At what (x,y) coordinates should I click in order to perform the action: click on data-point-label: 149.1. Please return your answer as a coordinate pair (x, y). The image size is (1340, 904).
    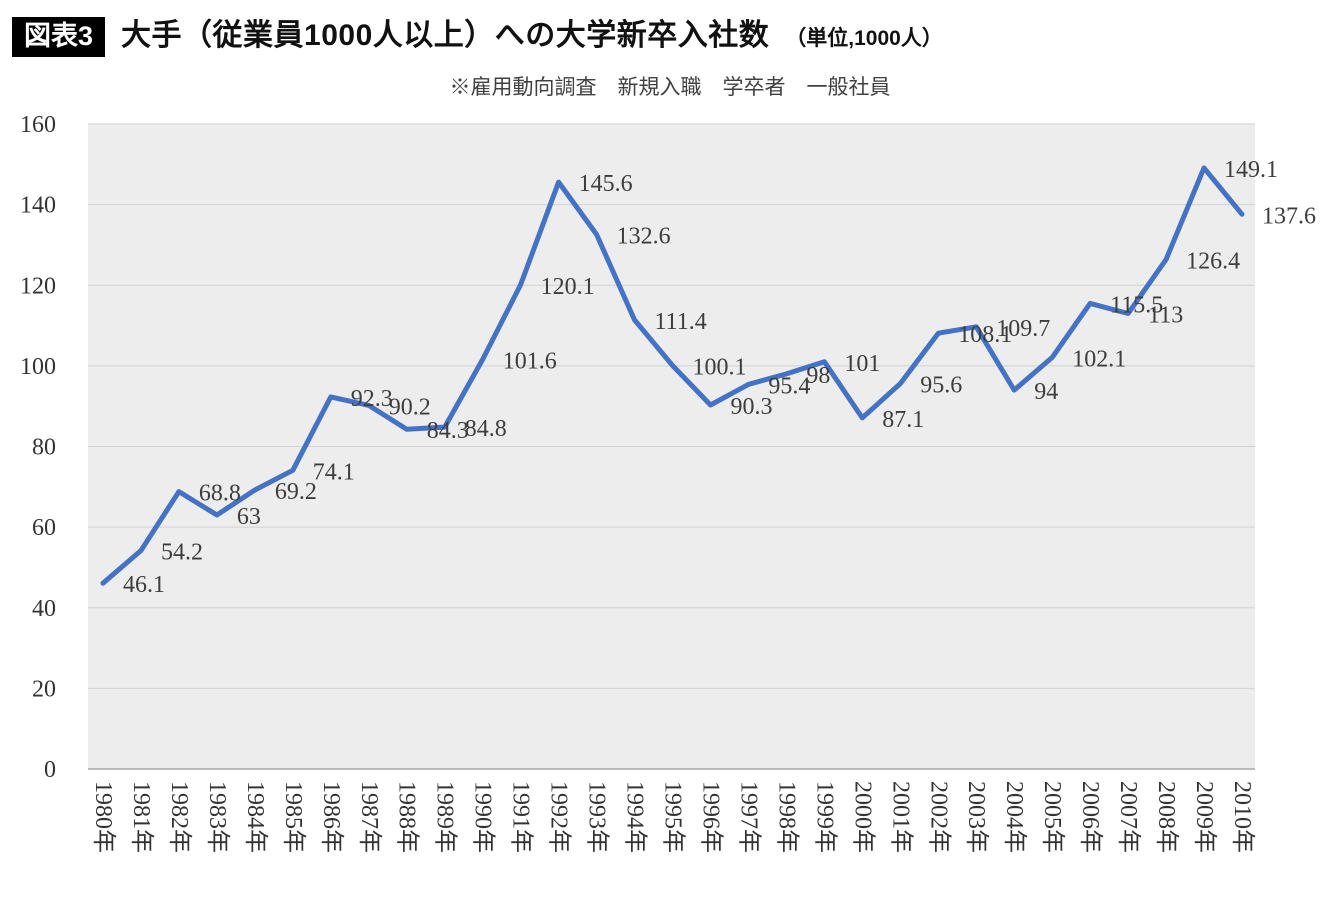
    Looking at the image, I should click on (1251, 170).